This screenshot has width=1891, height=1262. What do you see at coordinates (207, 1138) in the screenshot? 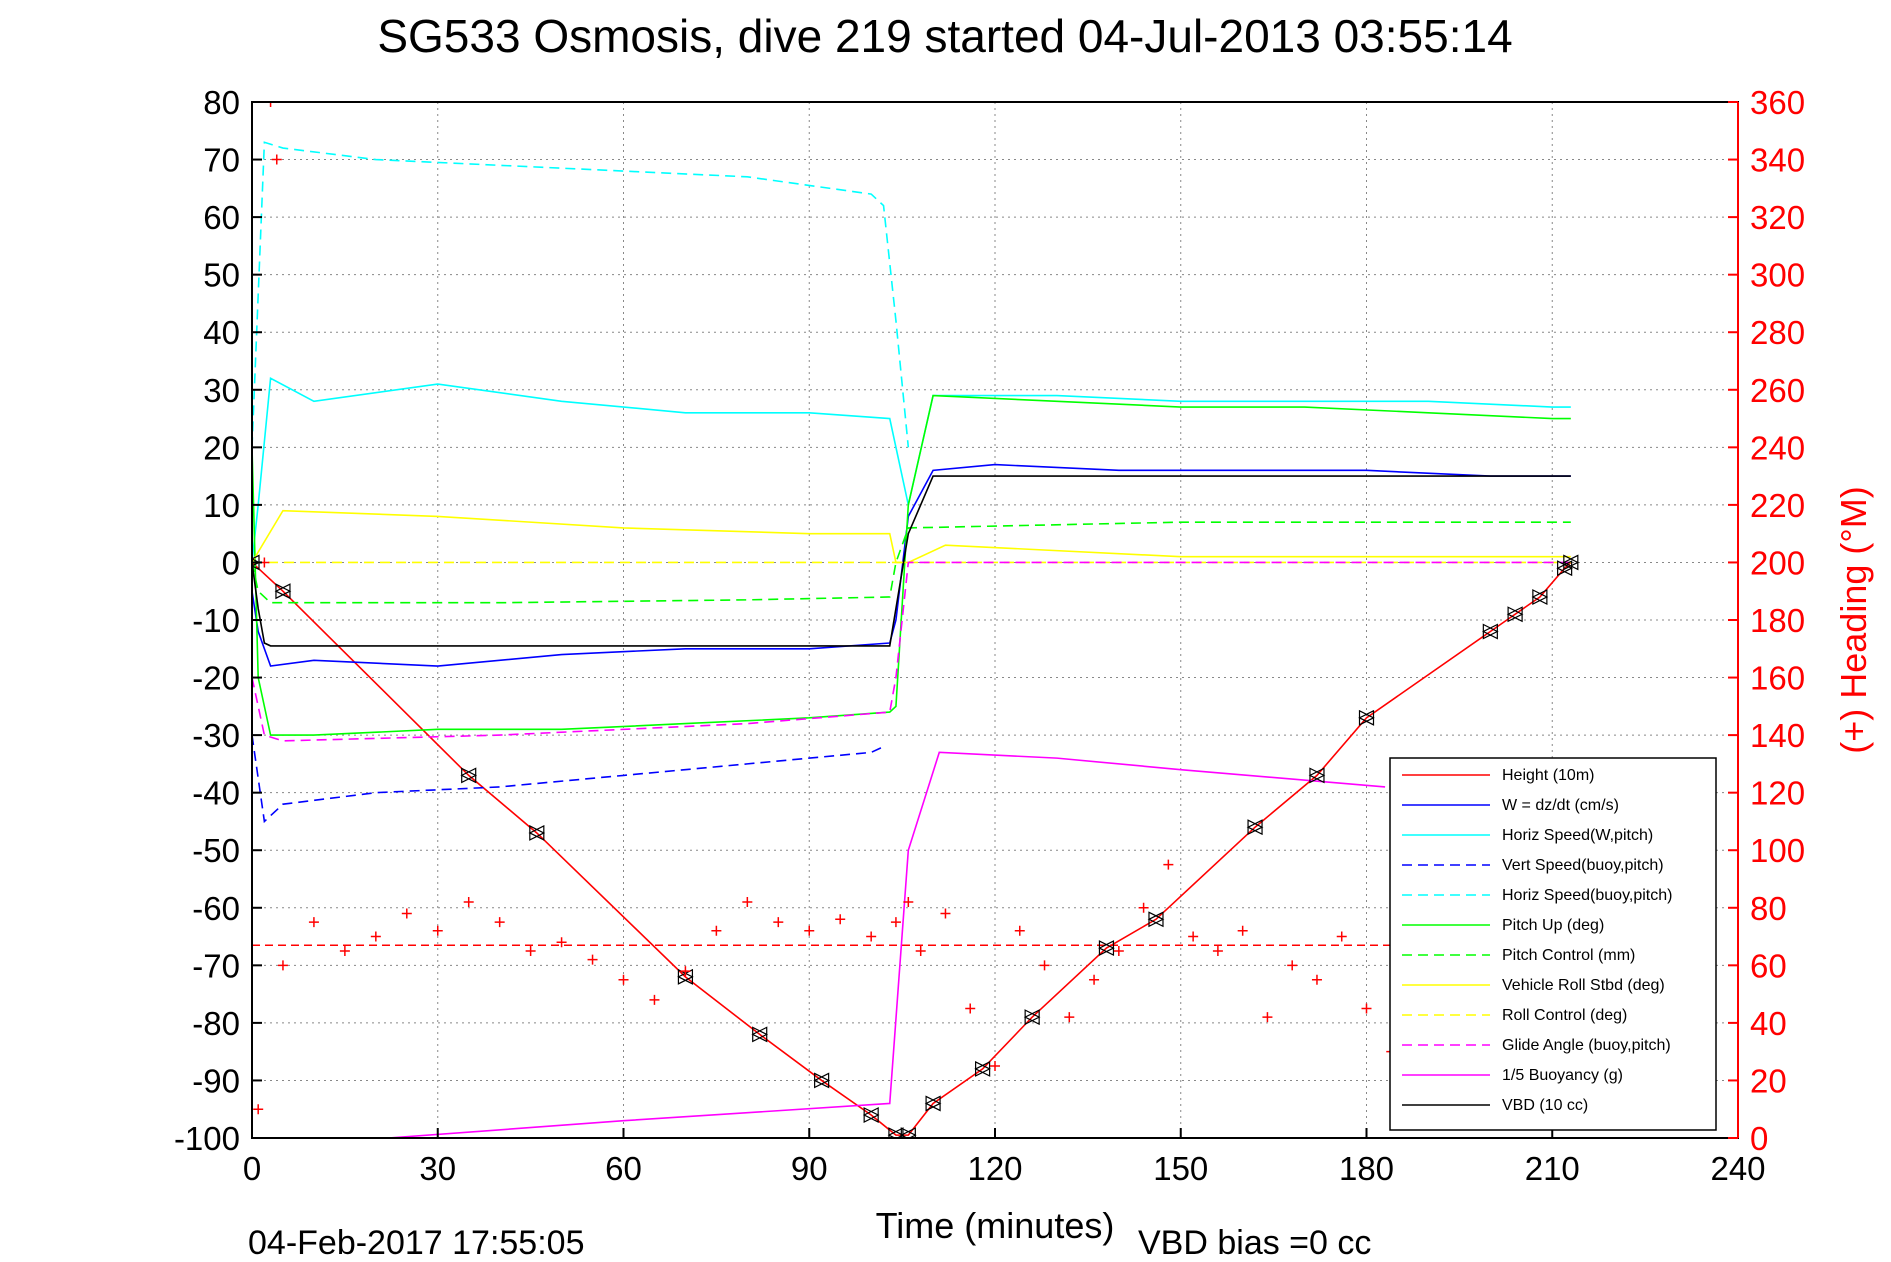
I see `y-tick-label: -100` at bounding box center [207, 1138].